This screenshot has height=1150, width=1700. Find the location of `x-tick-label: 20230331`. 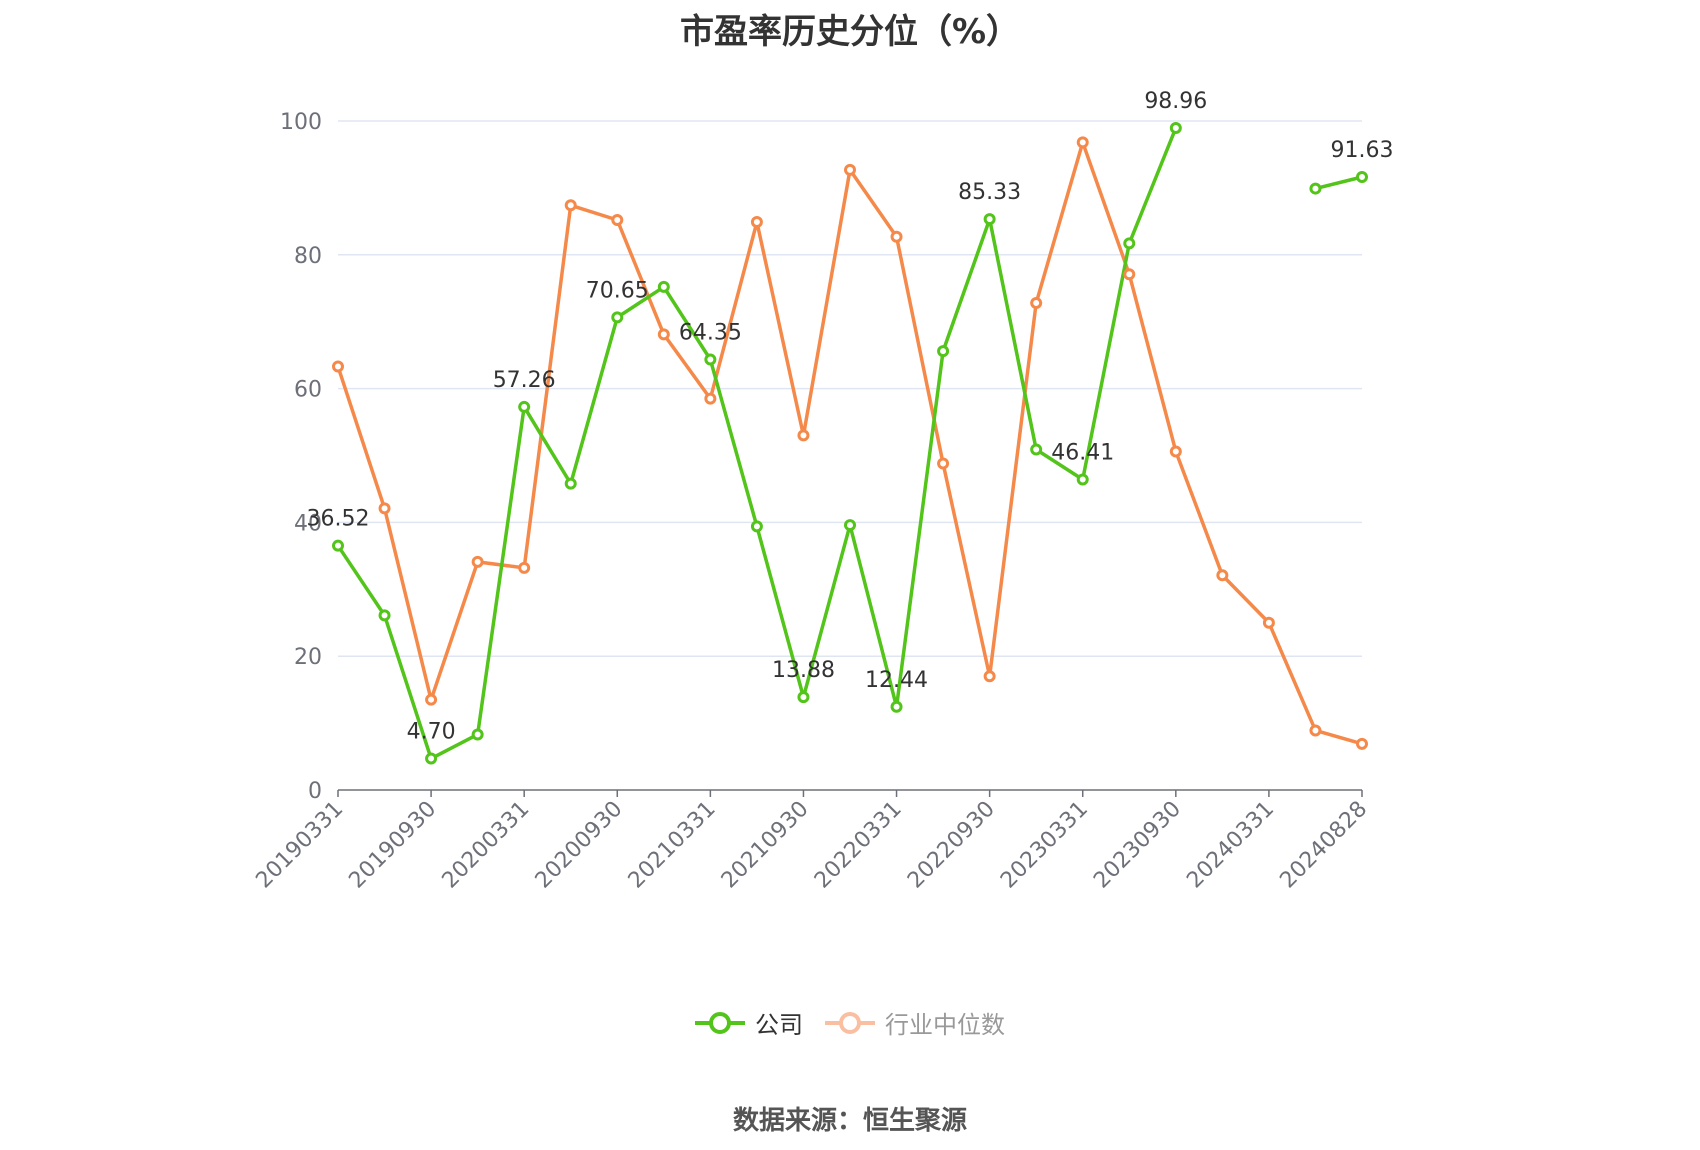

x-tick-label: 20230331 is located at coordinates (1044, 845).